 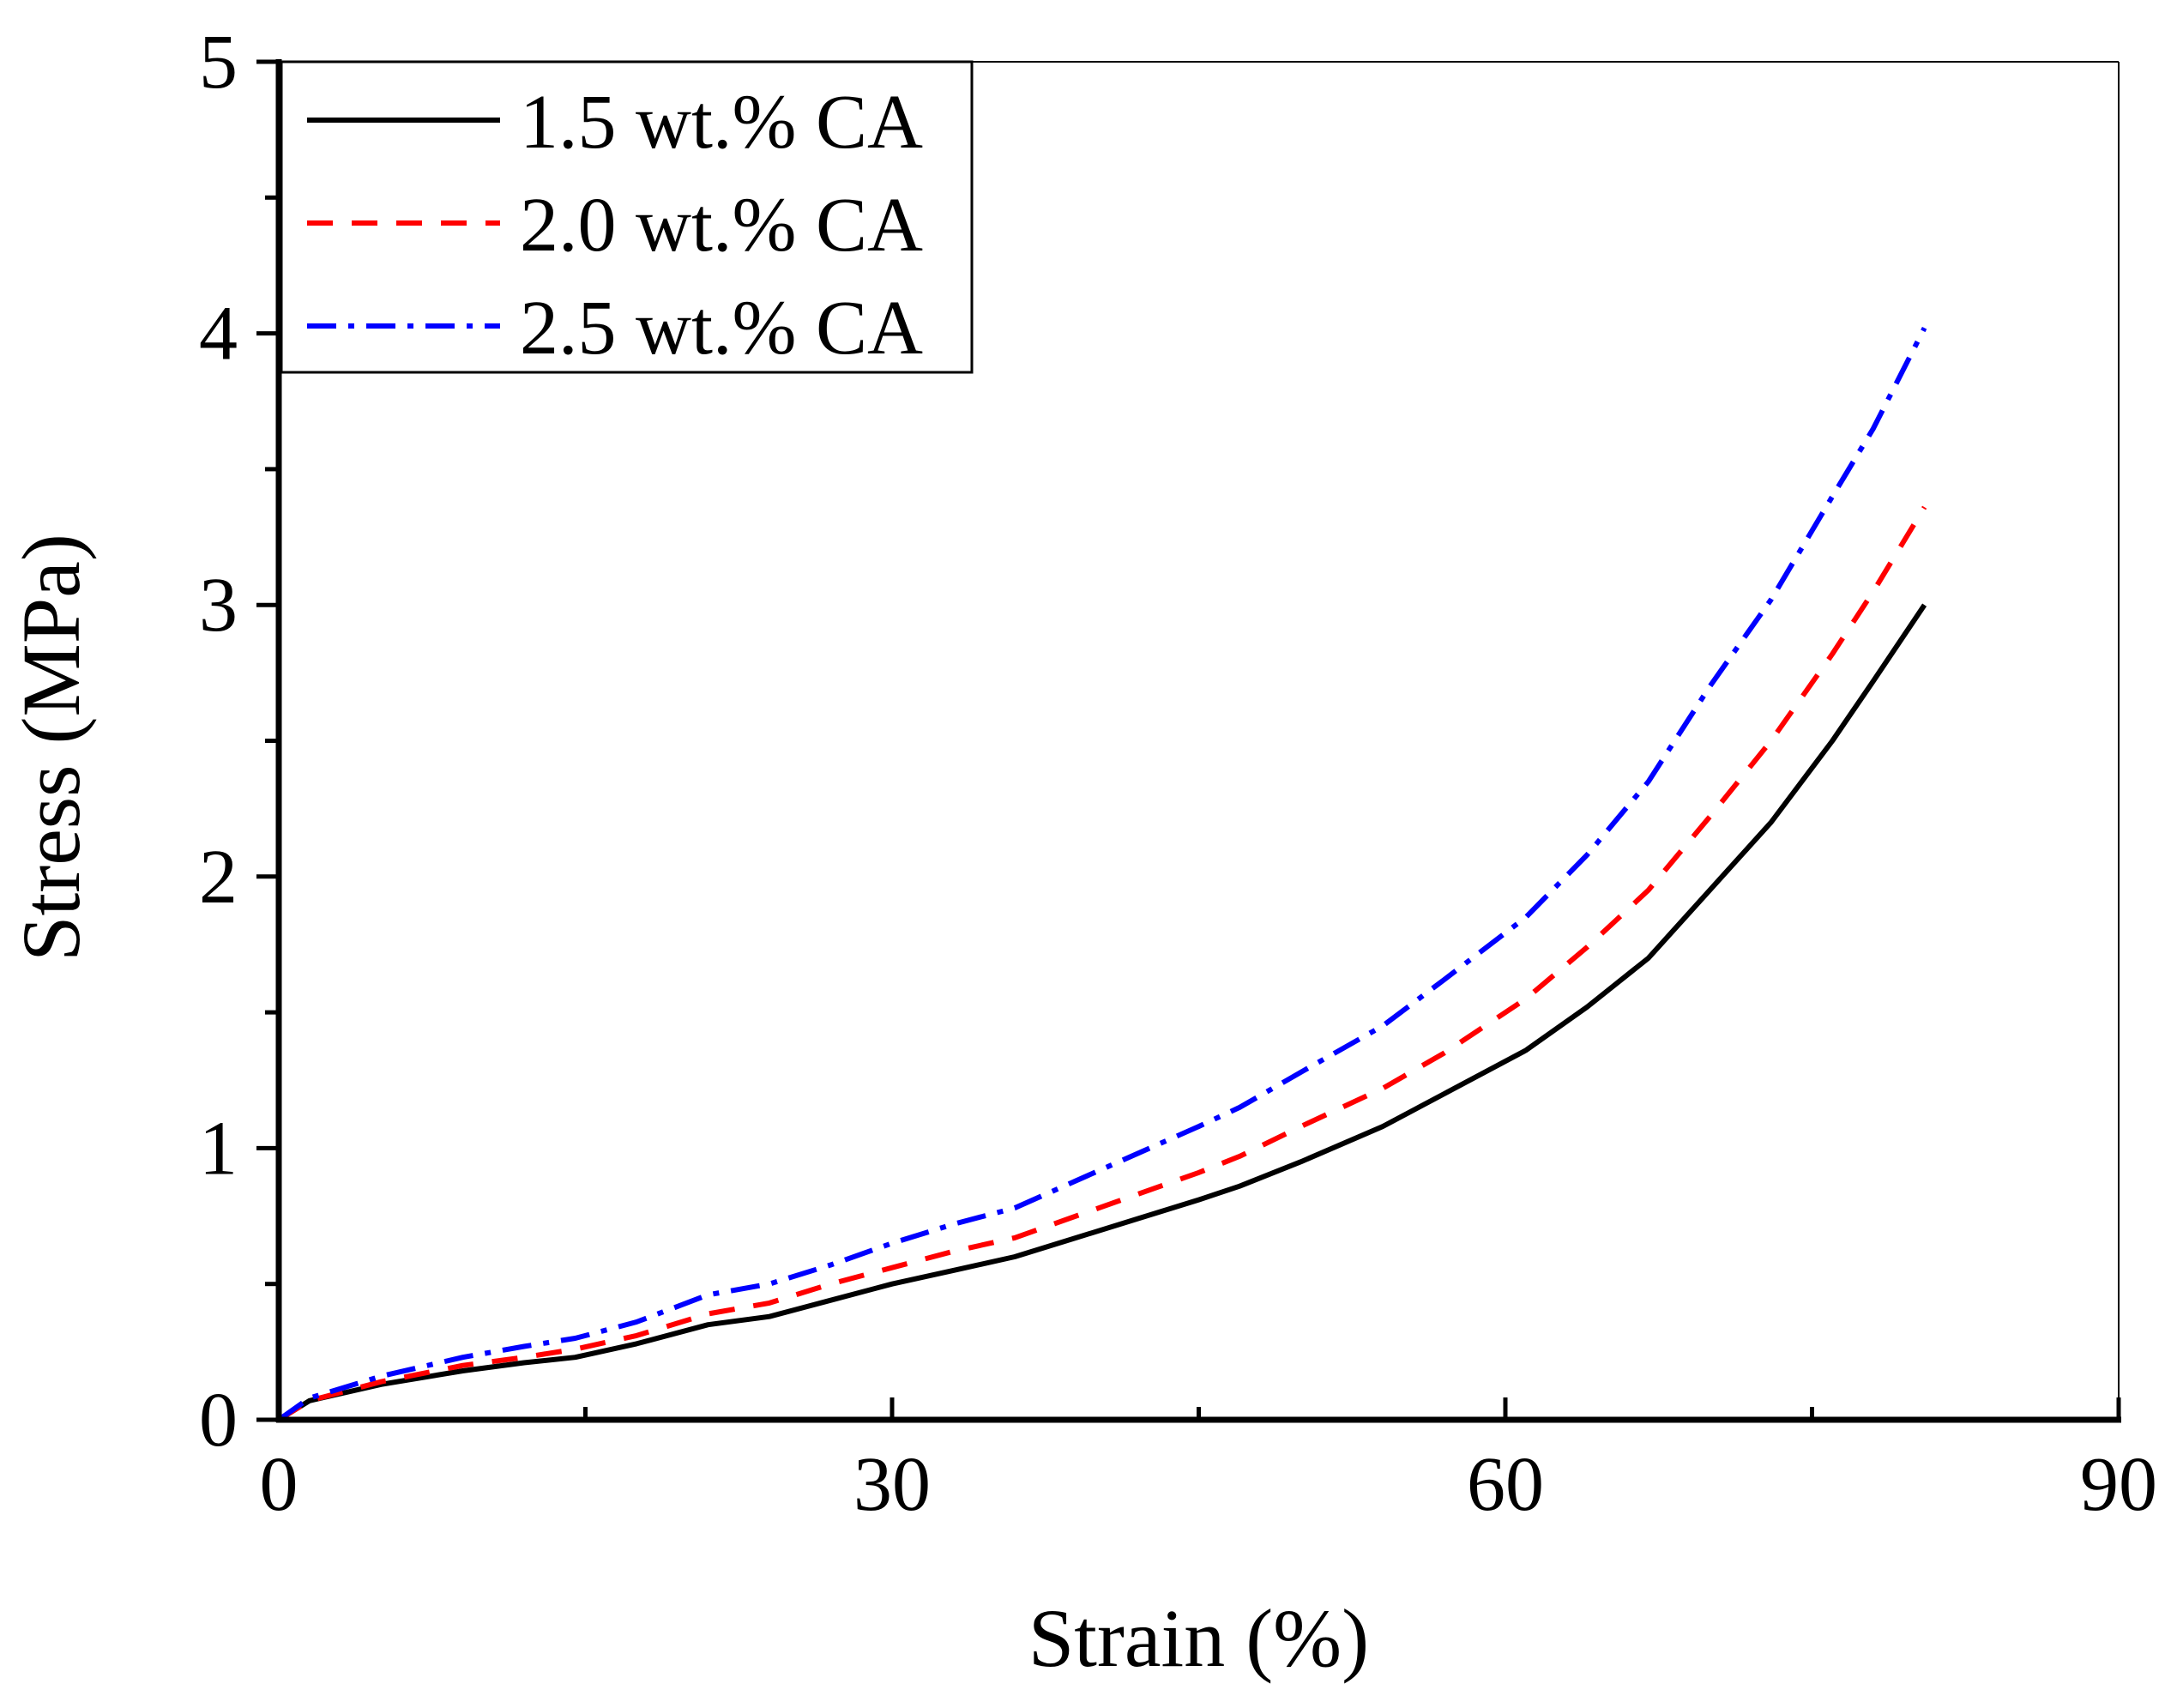 I want to click on legend-label-3: 2.5 wt.% CA, so click(x=721, y=328).